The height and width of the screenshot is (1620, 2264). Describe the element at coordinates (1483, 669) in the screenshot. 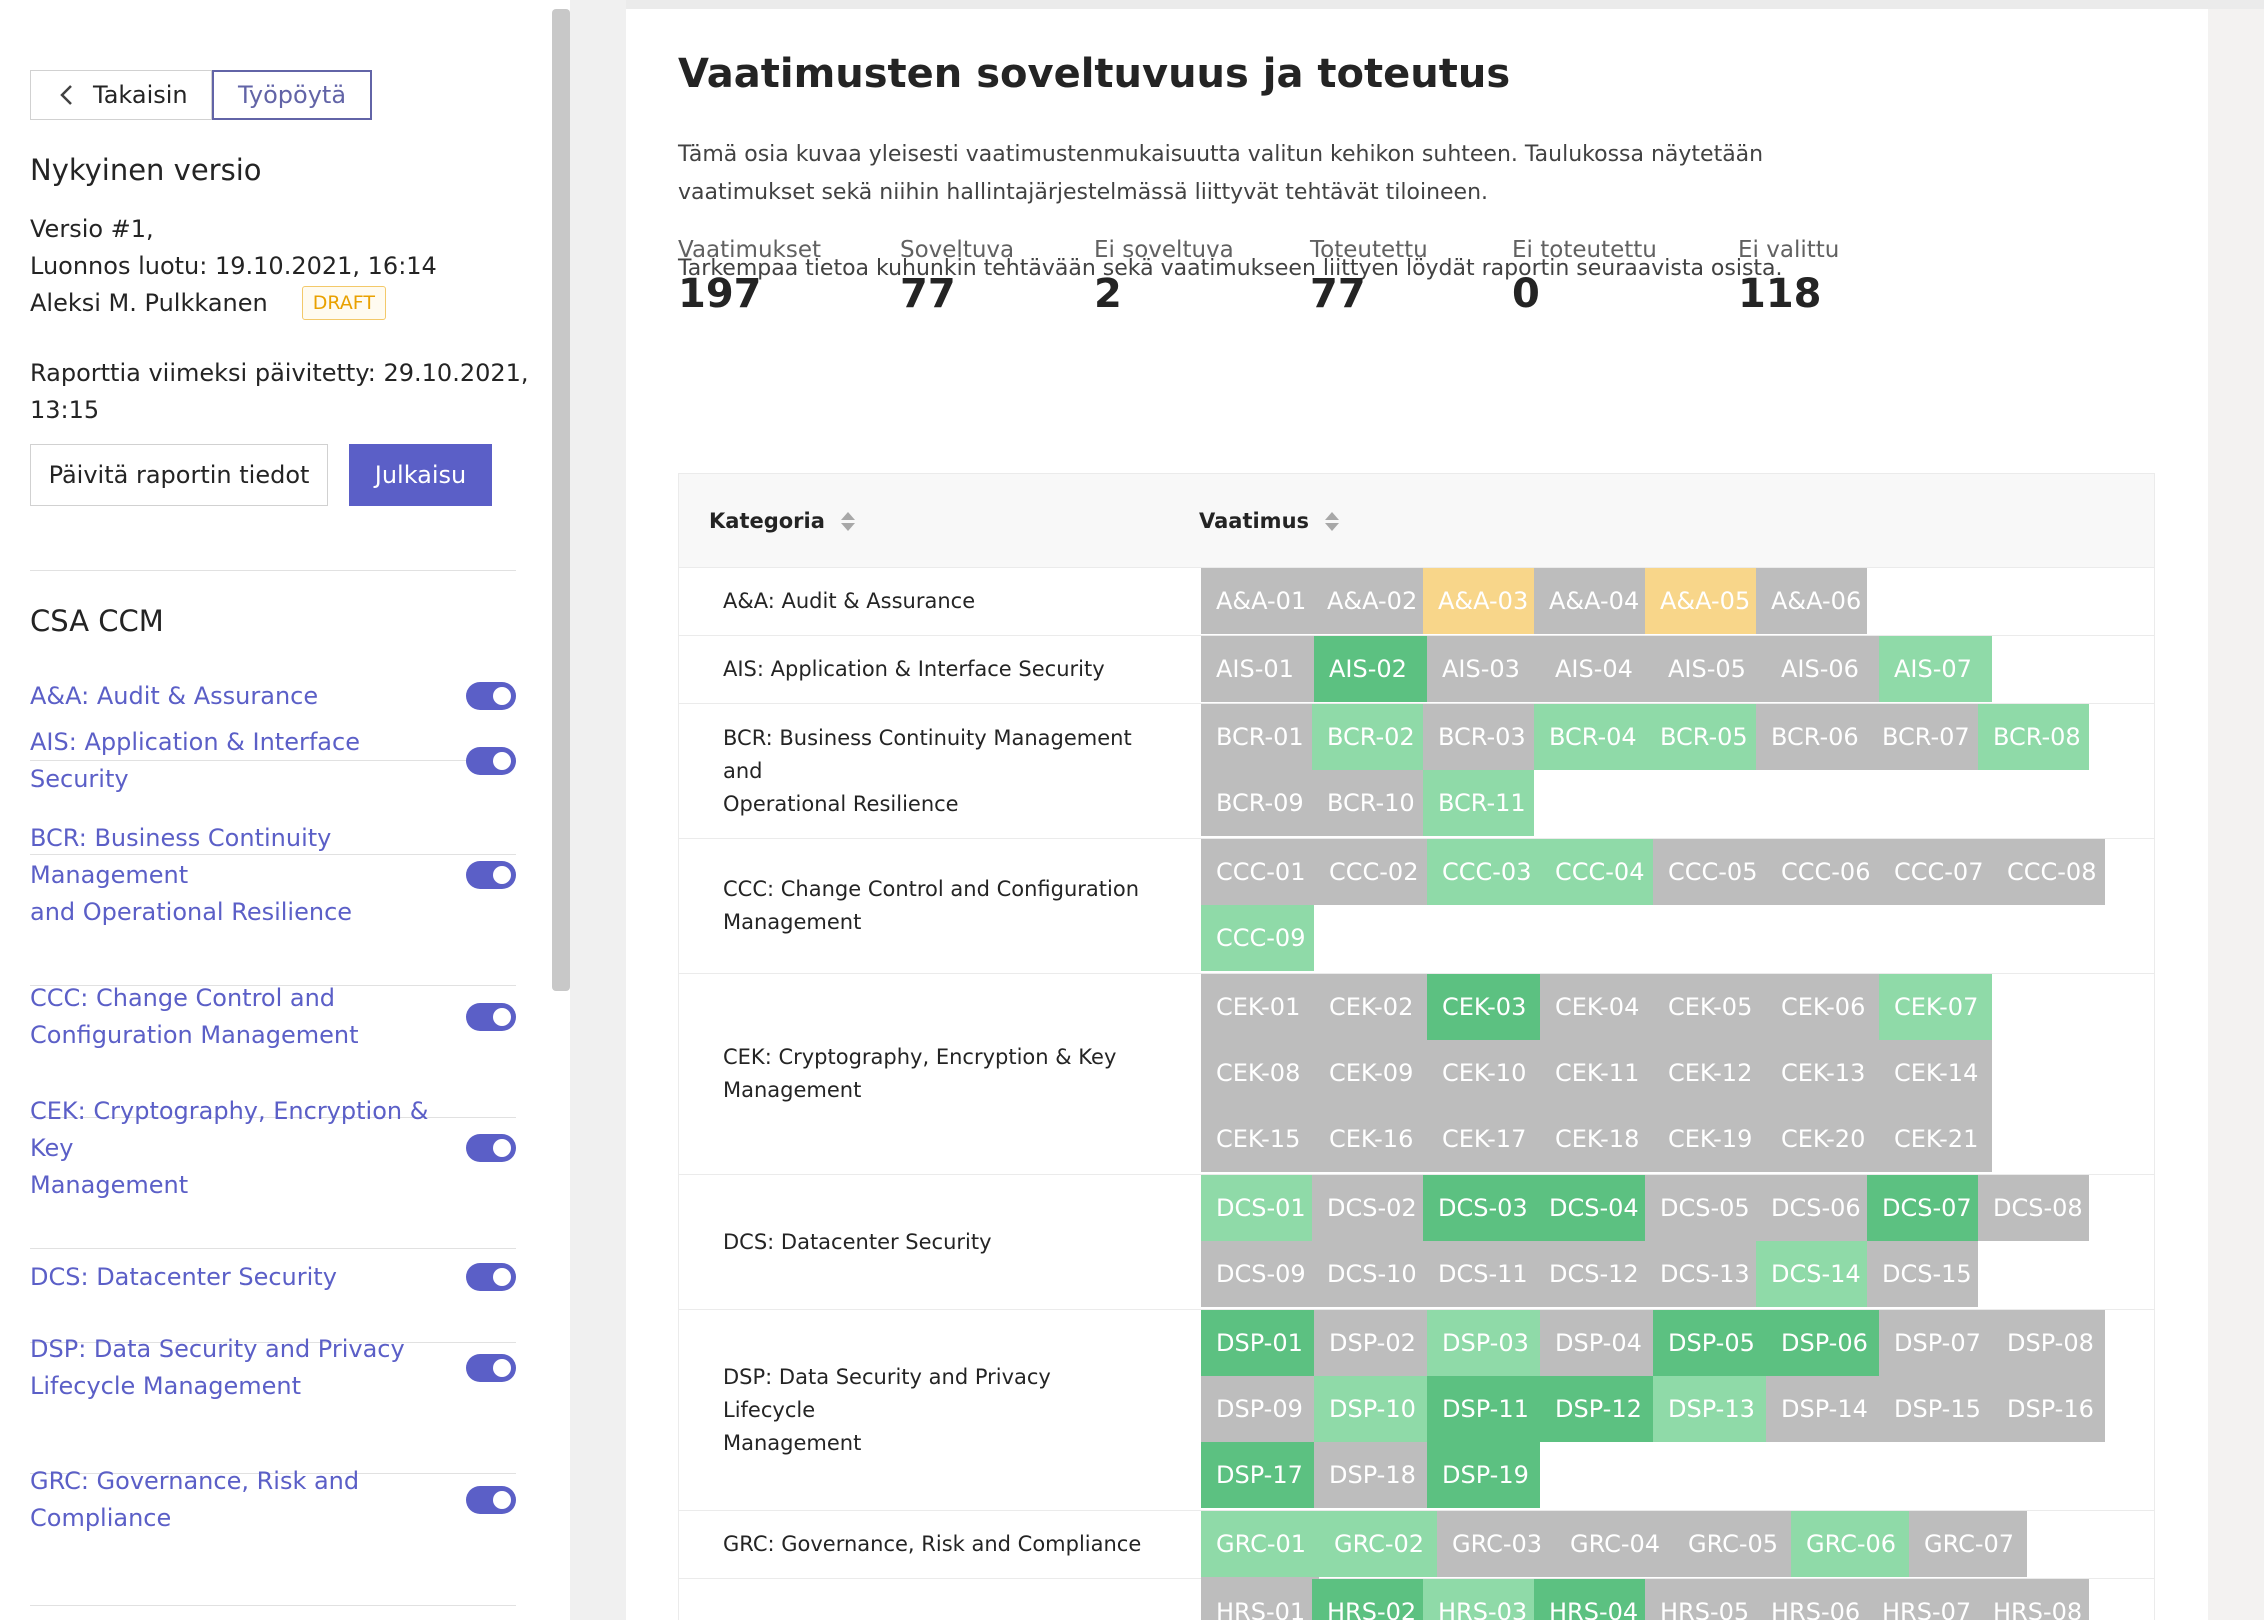

I see `requirement-chip: AIS-03` at that location.